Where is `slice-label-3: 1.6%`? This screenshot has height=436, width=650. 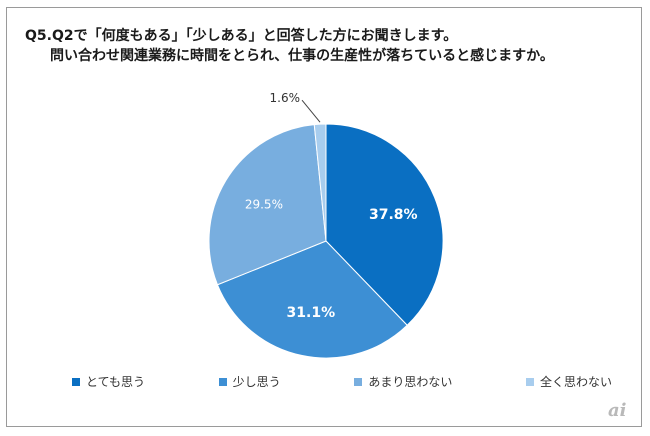 slice-label-3: 1.6% is located at coordinates (285, 98).